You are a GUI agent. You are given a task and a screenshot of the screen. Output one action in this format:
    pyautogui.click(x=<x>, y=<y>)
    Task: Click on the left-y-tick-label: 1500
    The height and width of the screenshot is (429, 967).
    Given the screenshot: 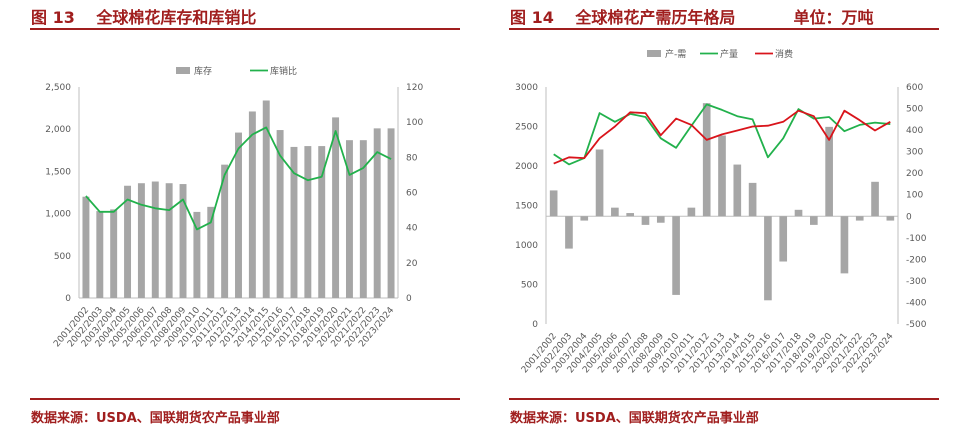 What is the action you would take?
    pyautogui.click(x=526, y=207)
    